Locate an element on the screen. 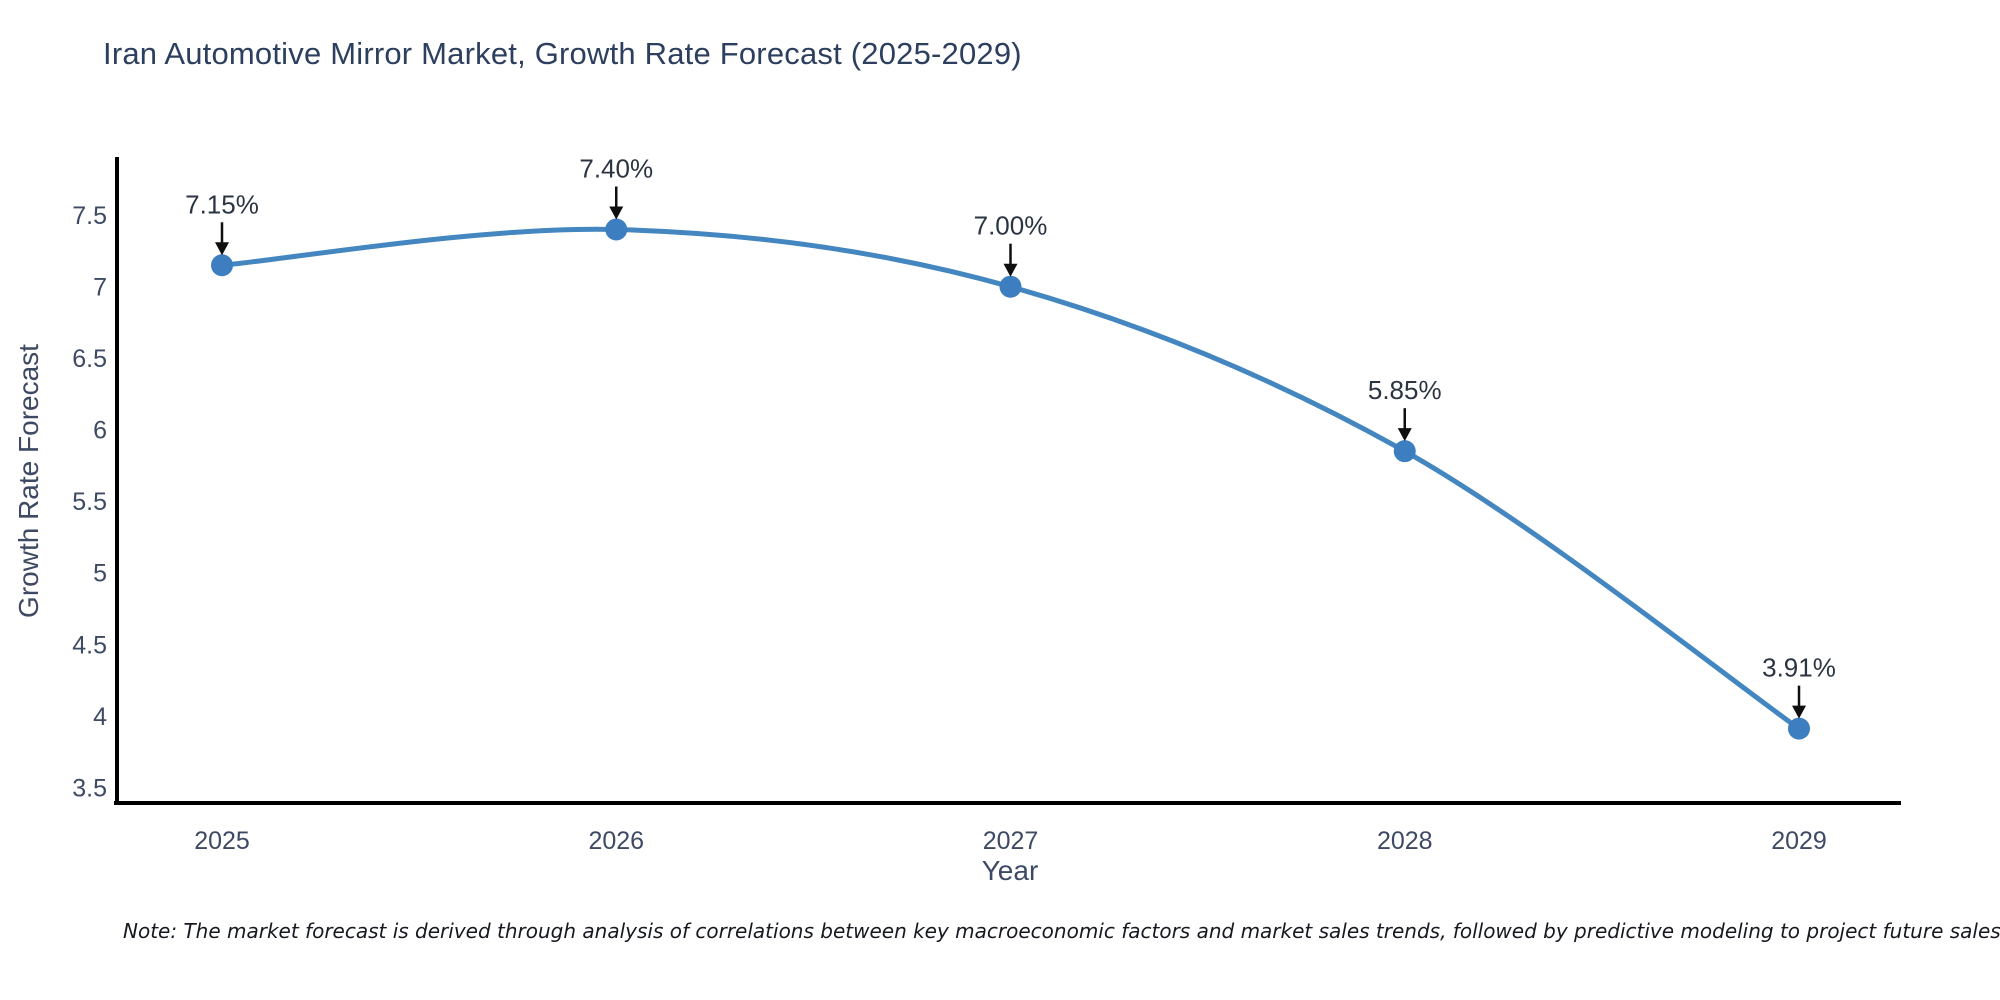 This screenshot has height=1000, width=2000. y-tick-label: 5 is located at coordinates (100, 574).